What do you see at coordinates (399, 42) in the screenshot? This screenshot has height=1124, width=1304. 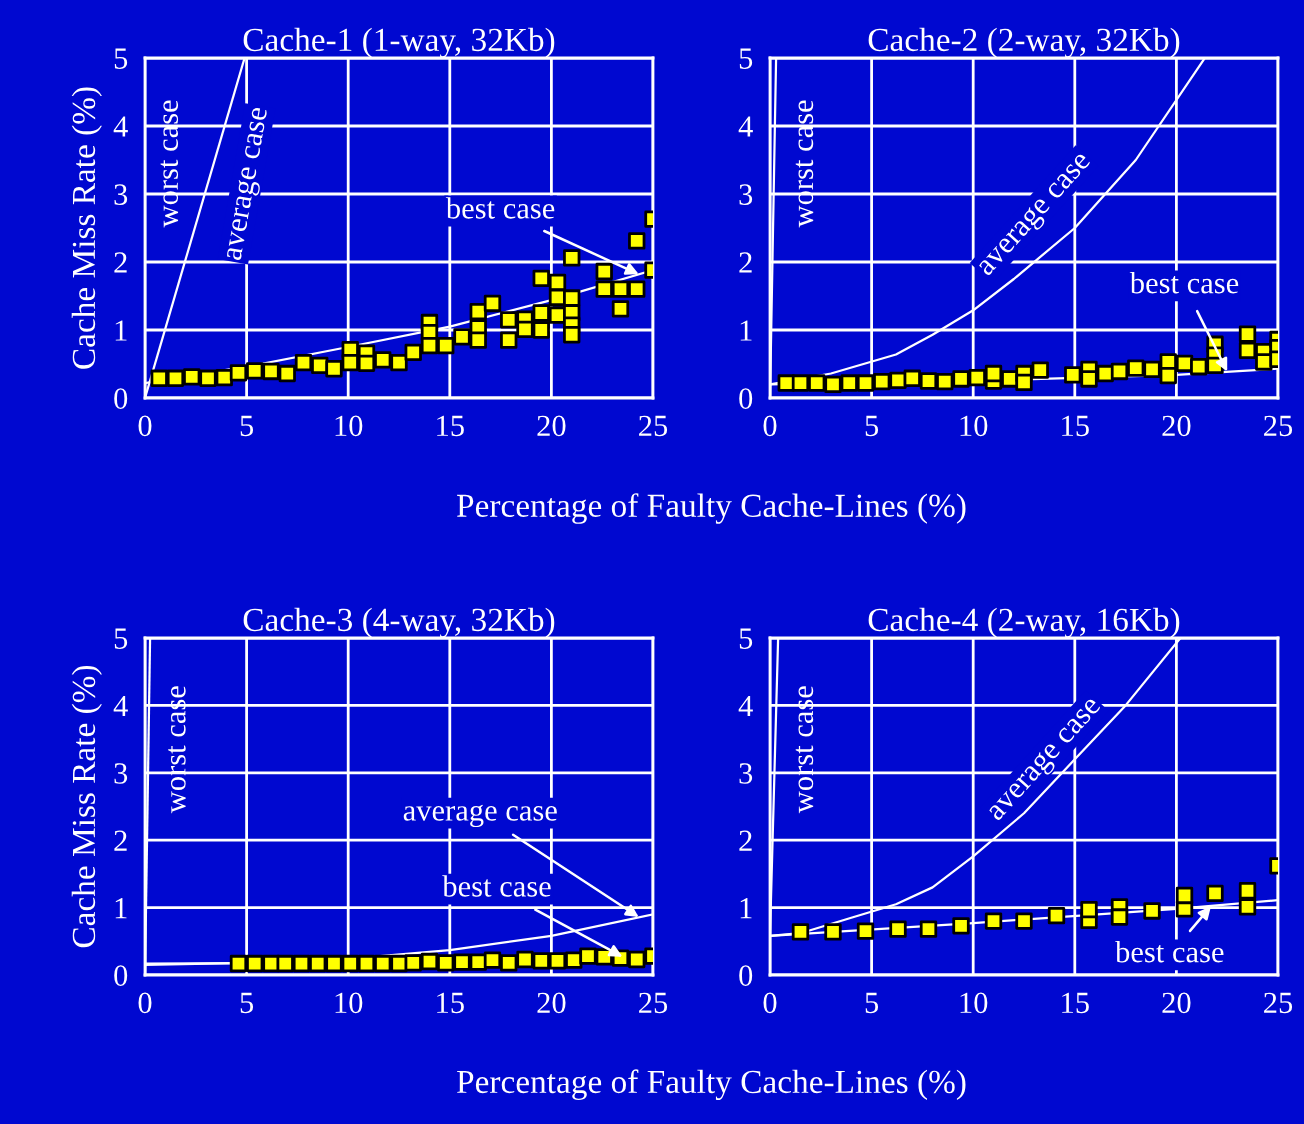 I see `chart-title: Cache-1 (1-way, 32Kb)` at bounding box center [399, 42].